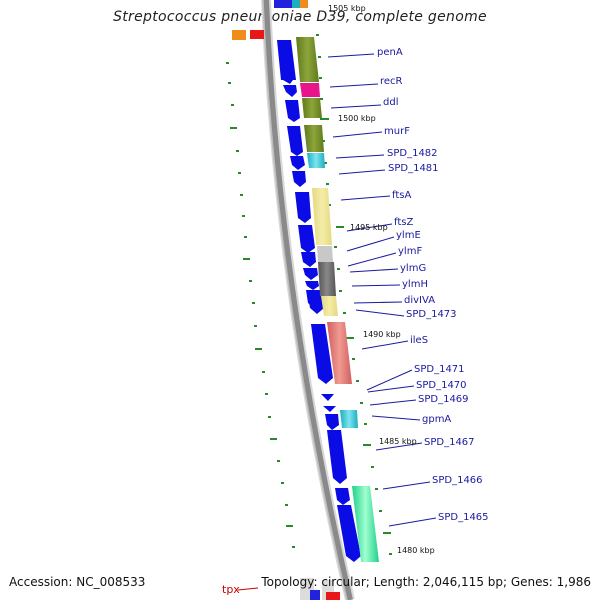 This screenshot has width=600, height=600. Describe the element at coordinates (231, 589) in the screenshot. I see `gene-label-tpx: tpx` at that location.